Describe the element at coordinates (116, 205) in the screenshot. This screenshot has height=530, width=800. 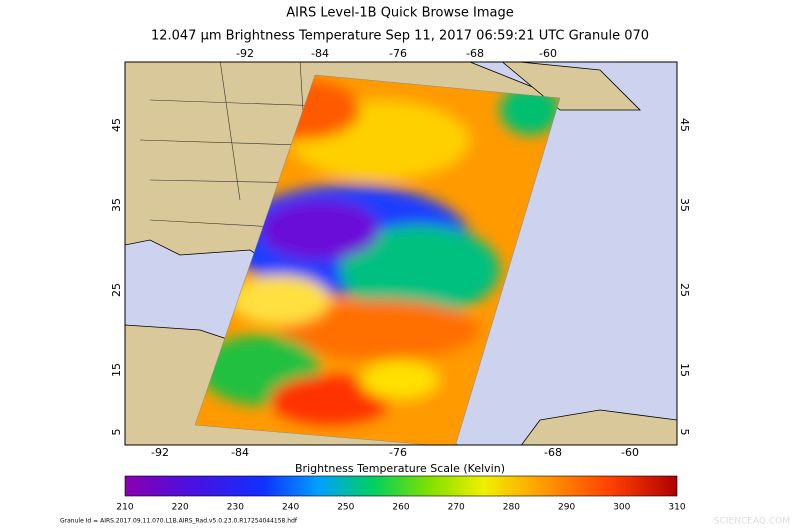
I see `left-lat-label: 35` at that location.